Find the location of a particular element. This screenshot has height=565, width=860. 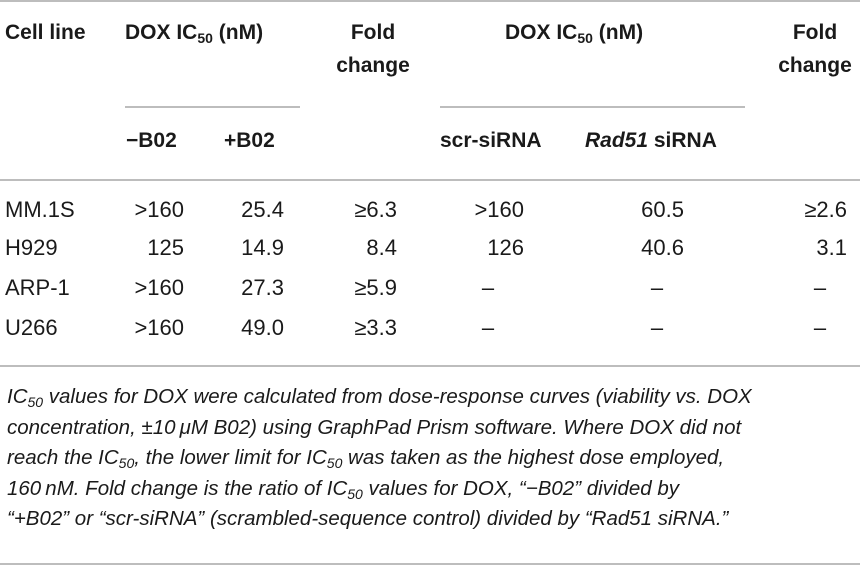

cell-fold-b02: ≥6.3 is located at coordinates (375, 209).